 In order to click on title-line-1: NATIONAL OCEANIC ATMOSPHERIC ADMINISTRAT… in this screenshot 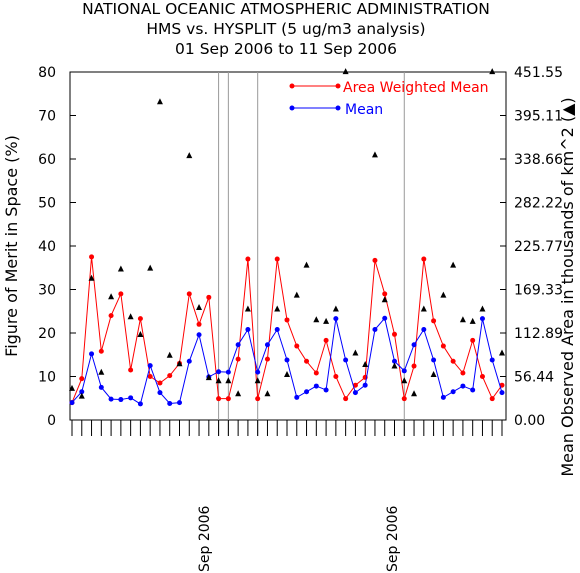, I will do `click(286, 9)`.